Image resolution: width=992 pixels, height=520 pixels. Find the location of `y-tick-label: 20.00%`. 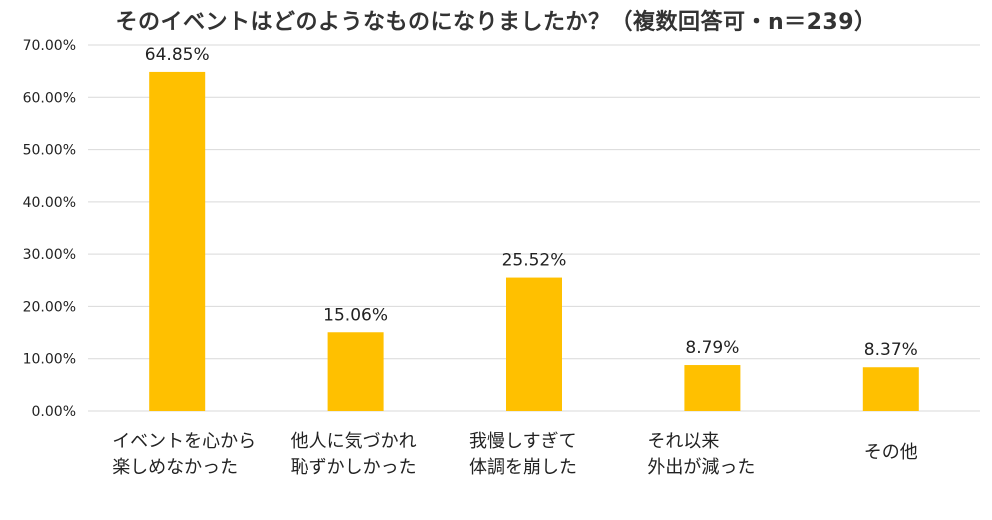

y-tick-label: 20.00% is located at coordinates (49, 307).